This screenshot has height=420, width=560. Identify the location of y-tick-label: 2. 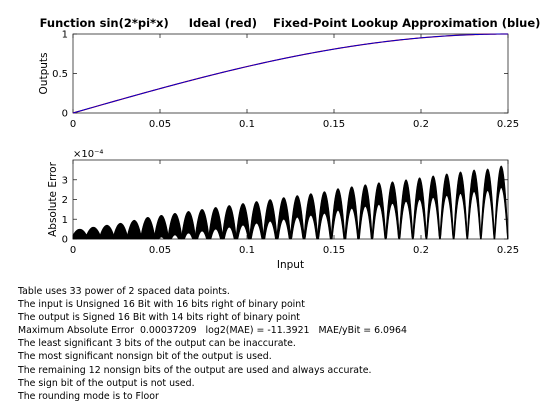
(65, 200).